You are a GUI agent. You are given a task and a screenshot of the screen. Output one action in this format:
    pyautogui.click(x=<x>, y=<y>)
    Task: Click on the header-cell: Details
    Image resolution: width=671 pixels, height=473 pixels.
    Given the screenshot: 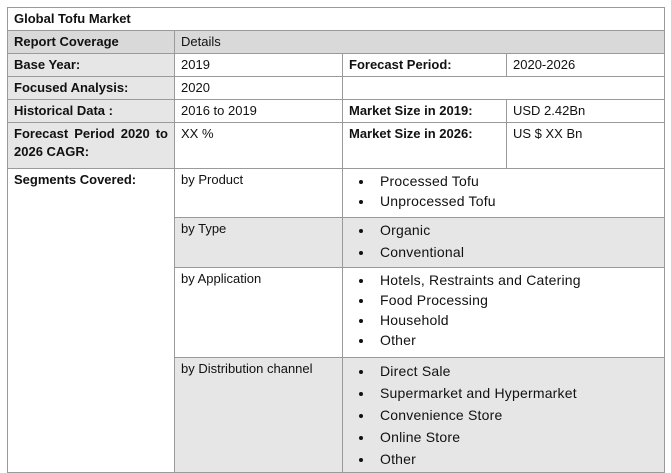 What is the action you would take?
    pyautogui.click(x=419, y=42)
    